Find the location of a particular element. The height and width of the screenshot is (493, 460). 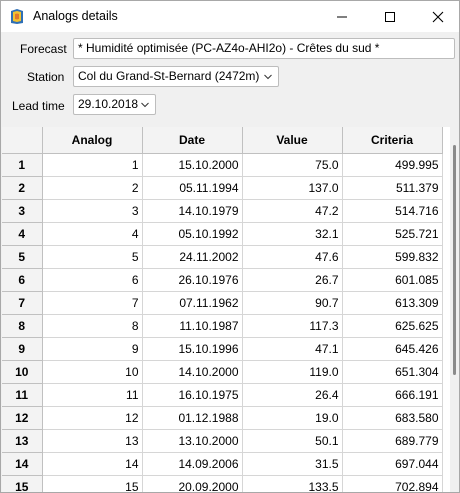

cell-value: 47.1 is located at coordinates (292, 349).